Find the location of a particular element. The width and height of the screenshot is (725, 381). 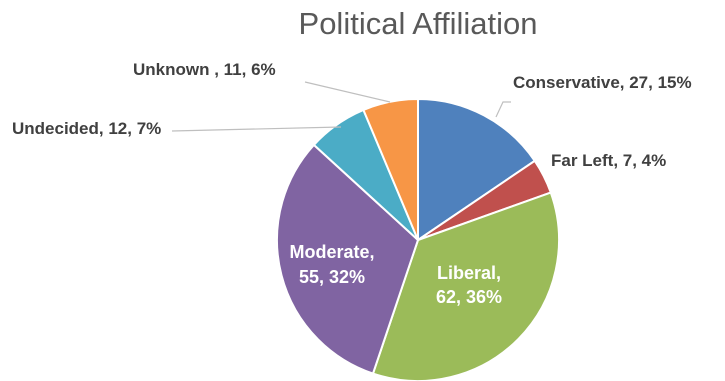

data-label-liberal: Liberal, 62, 36% is located at coordinates (469, 285).